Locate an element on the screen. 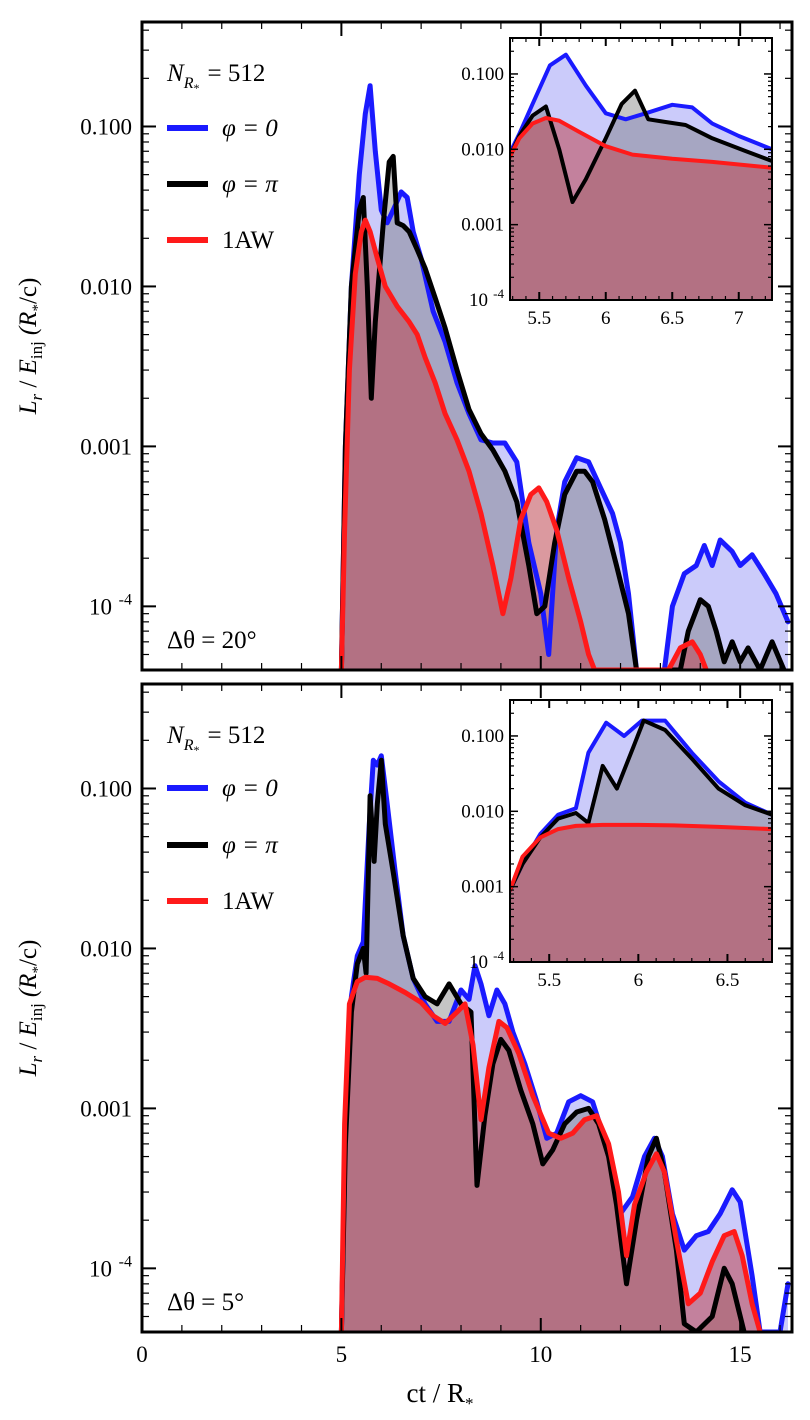 Image resolution: width=810 pixels, height=1420 pixels. p2-xtick-label: 10 is located at coordinates (540, 1354).